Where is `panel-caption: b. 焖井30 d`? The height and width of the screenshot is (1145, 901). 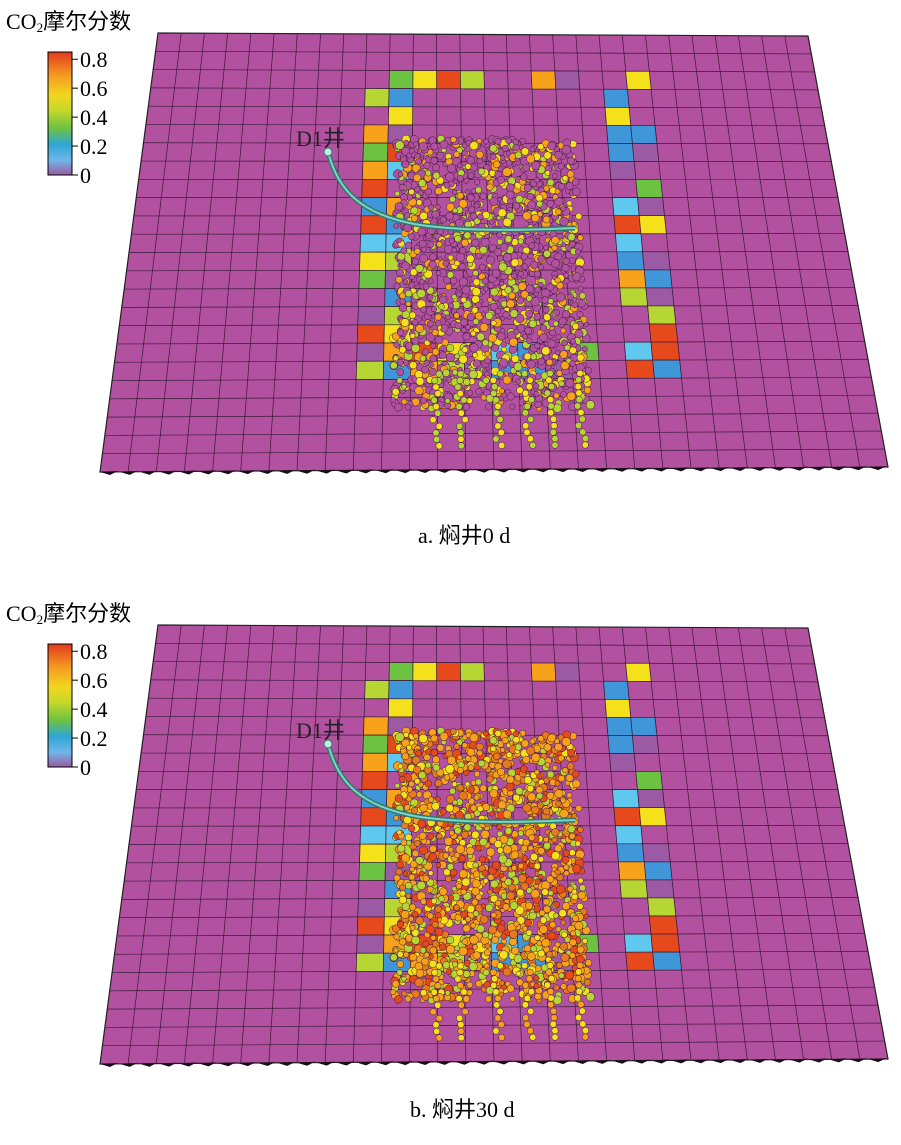
panel-caption: b. 焖井30 d is located at coordinates (462, 1109).